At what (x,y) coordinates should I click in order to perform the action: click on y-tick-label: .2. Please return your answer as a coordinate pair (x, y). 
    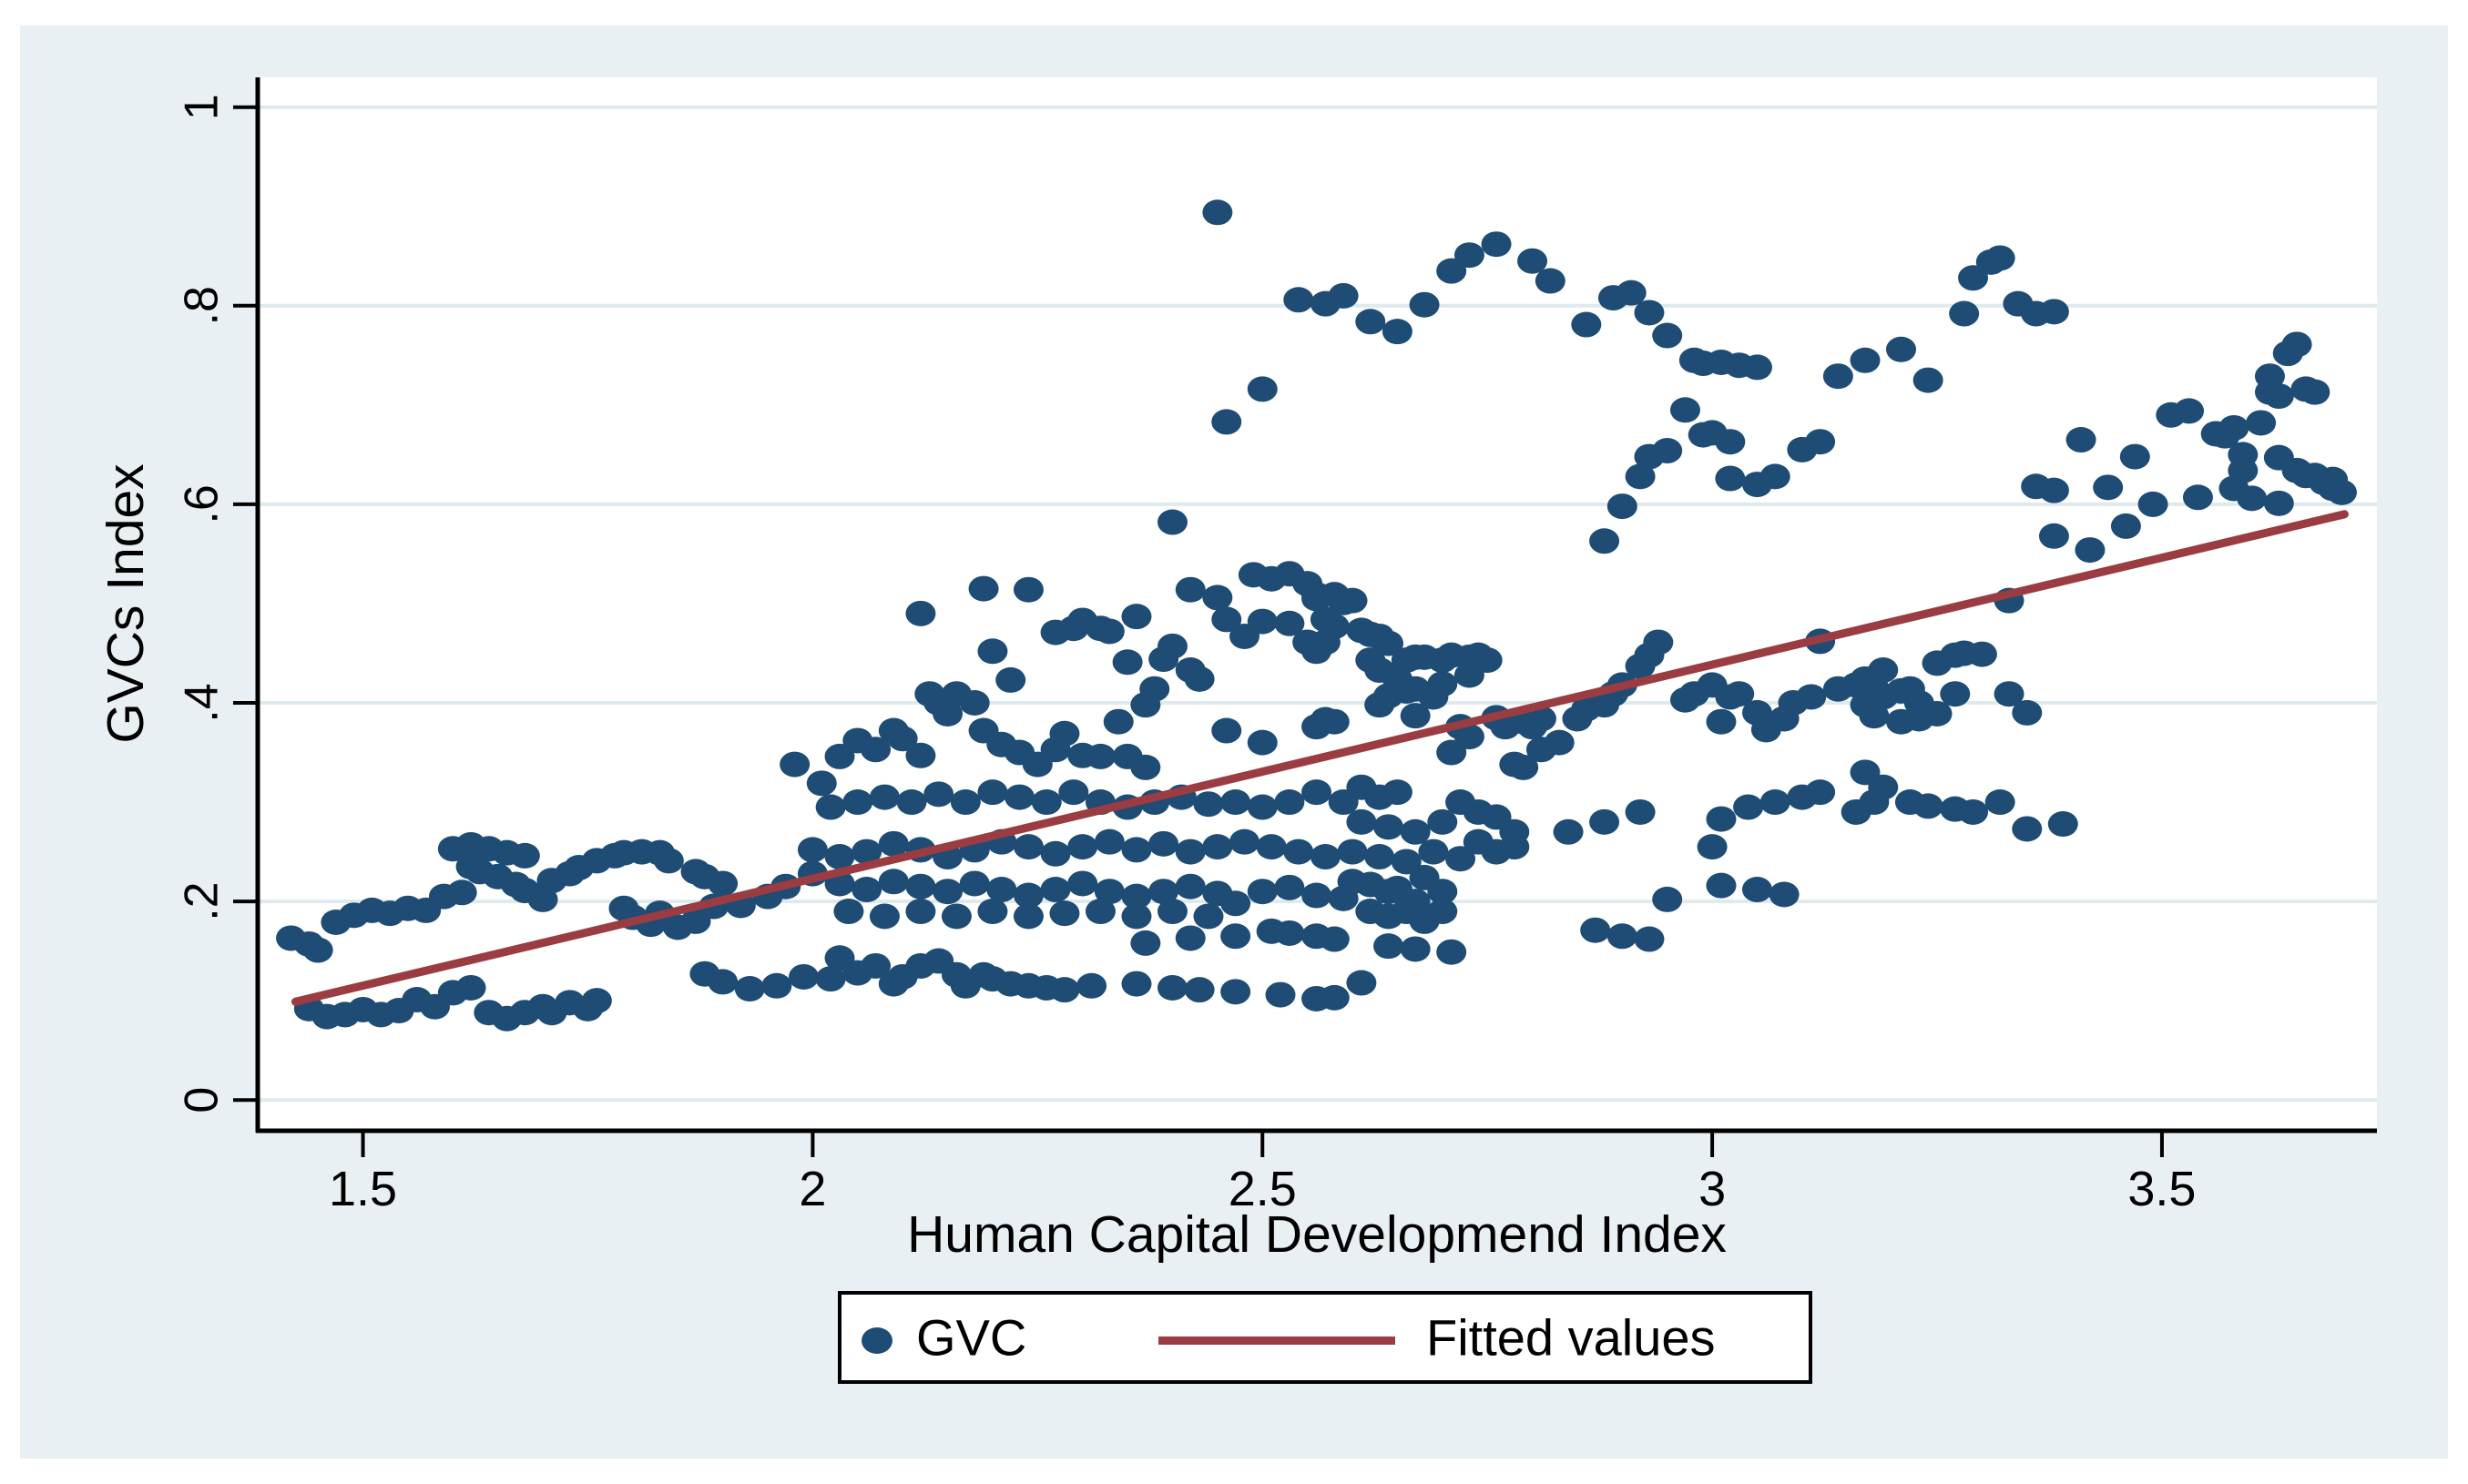
    Looking at the image, I should click on (202, 900).